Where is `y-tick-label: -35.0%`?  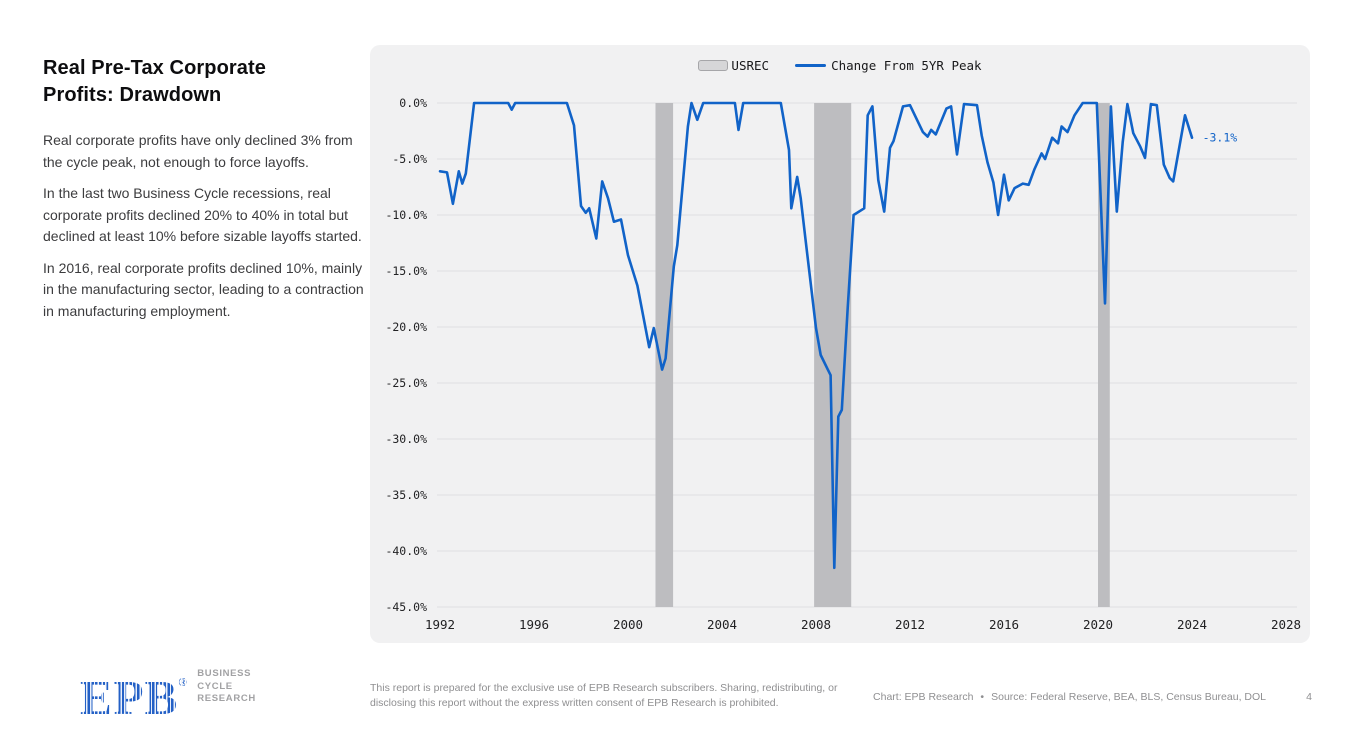 y-tick-label: -35.0% is located at coordinates (406, 495).